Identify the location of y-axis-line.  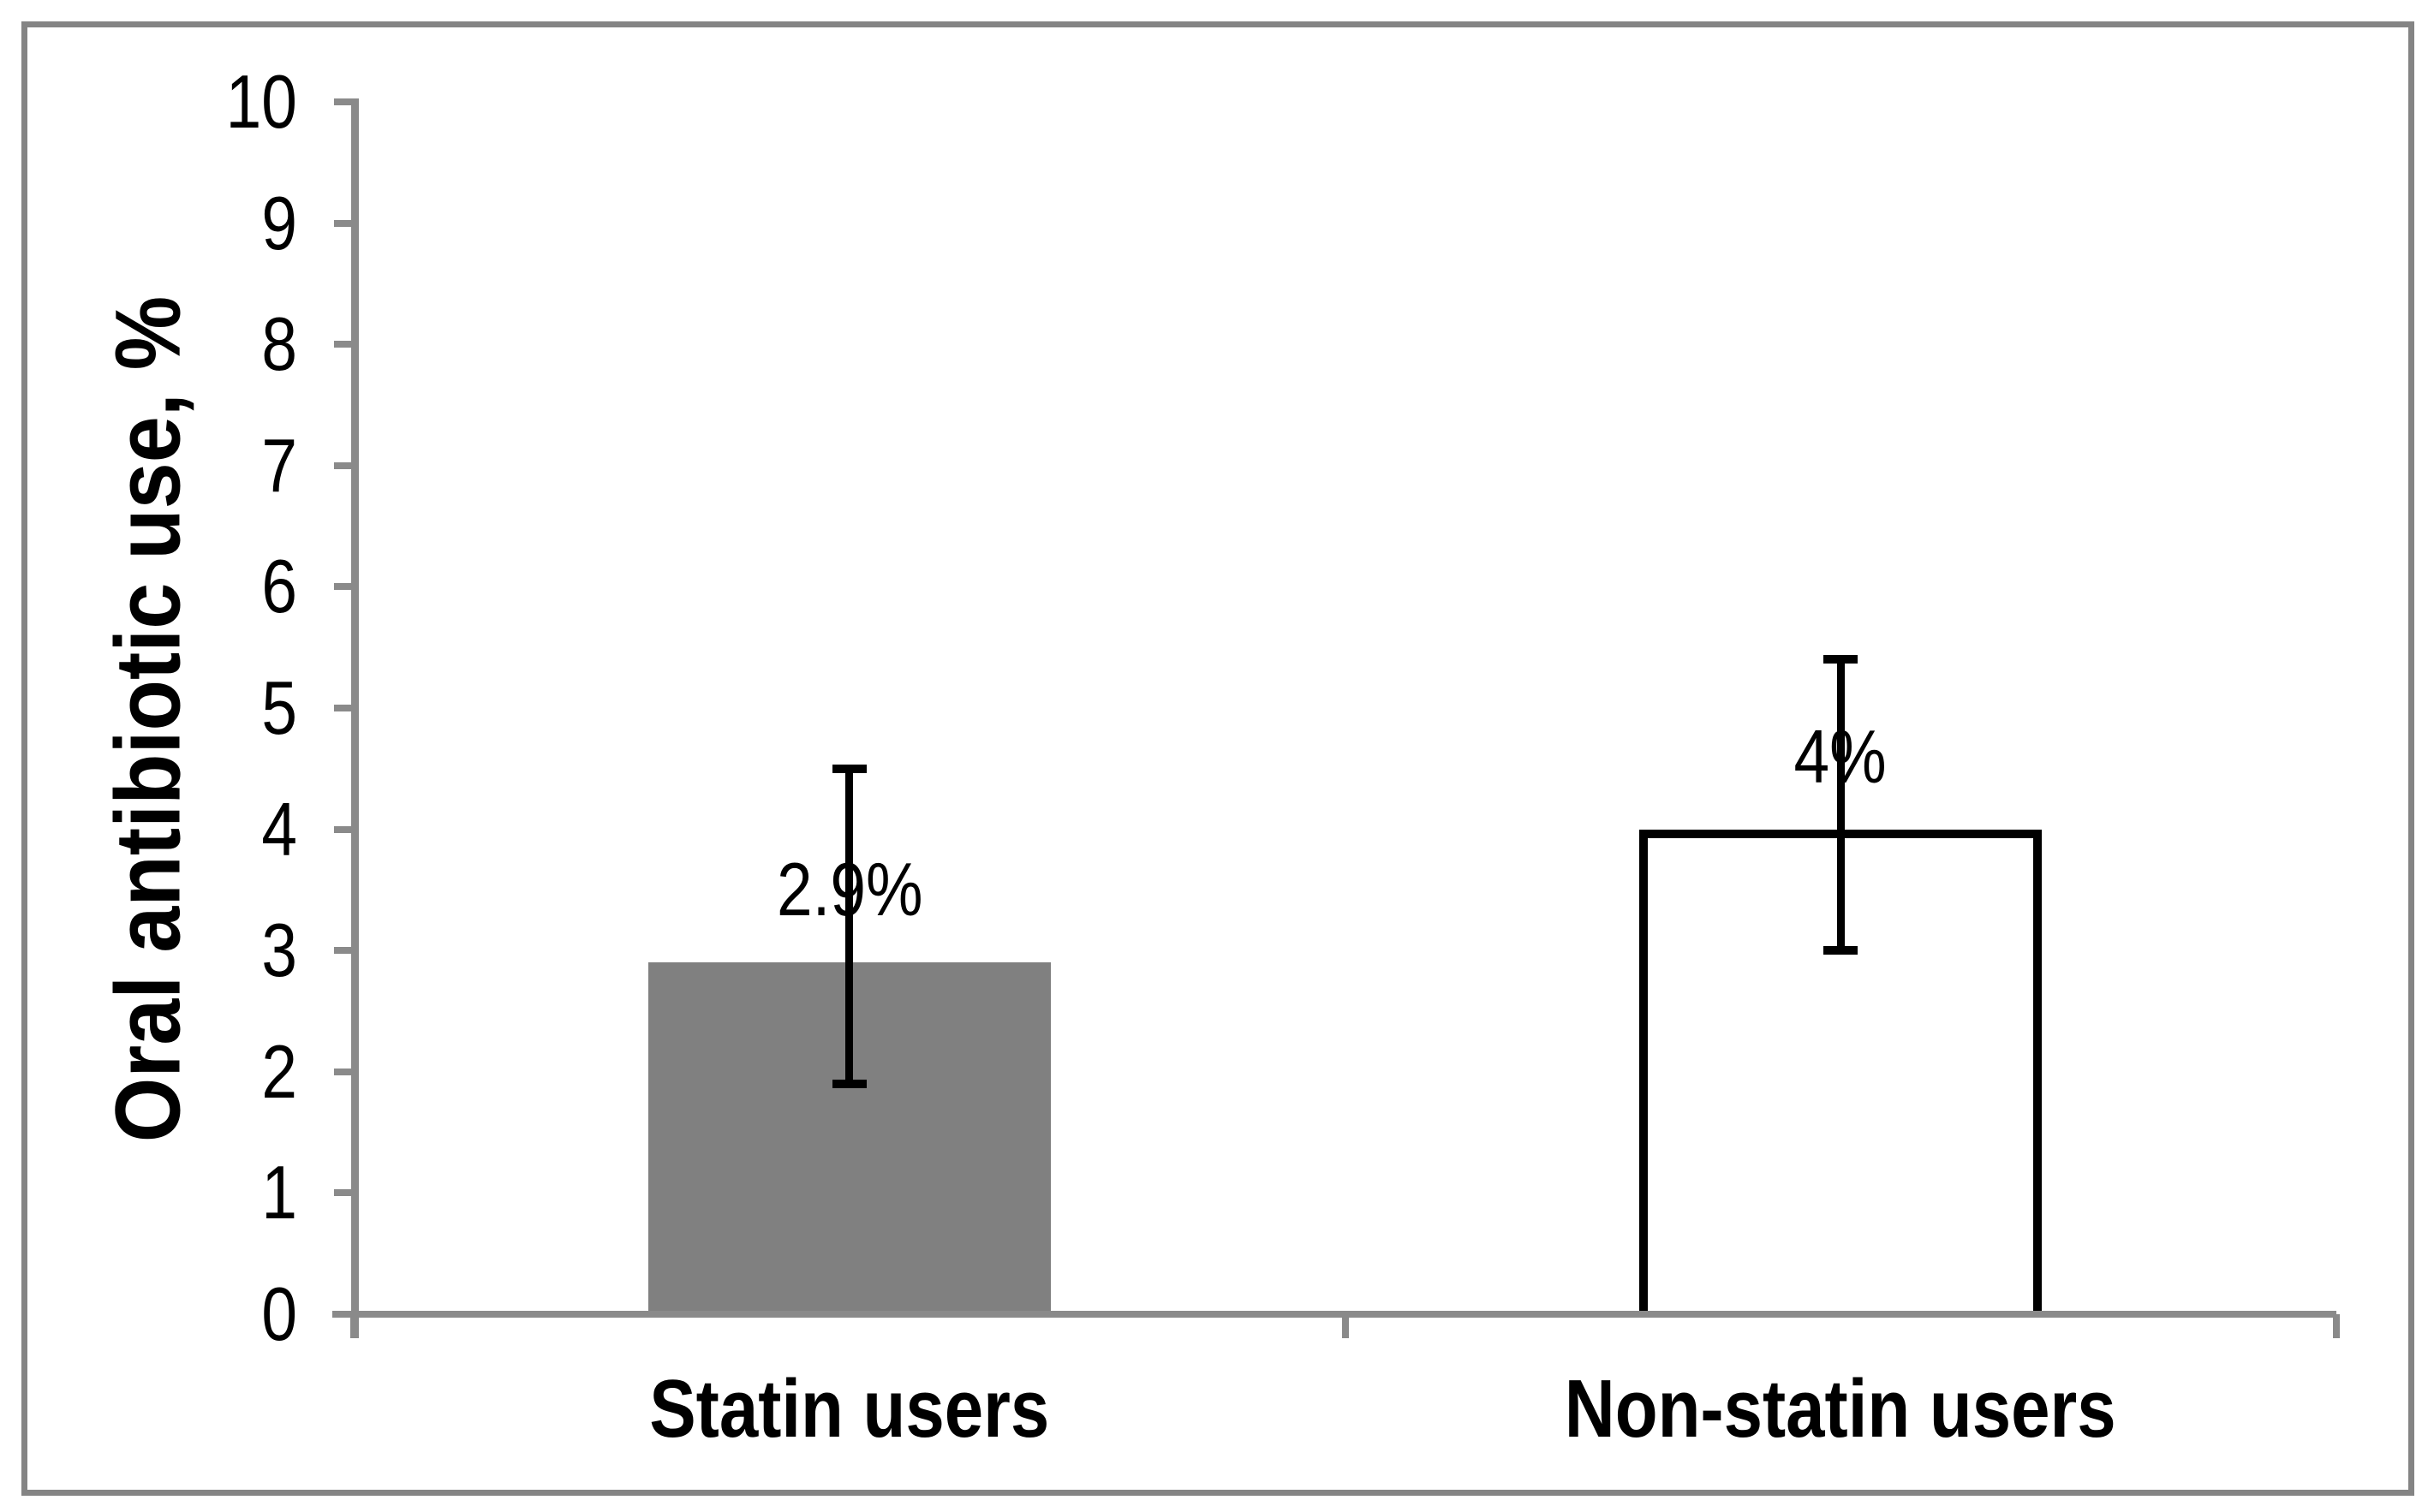
(355, 718).